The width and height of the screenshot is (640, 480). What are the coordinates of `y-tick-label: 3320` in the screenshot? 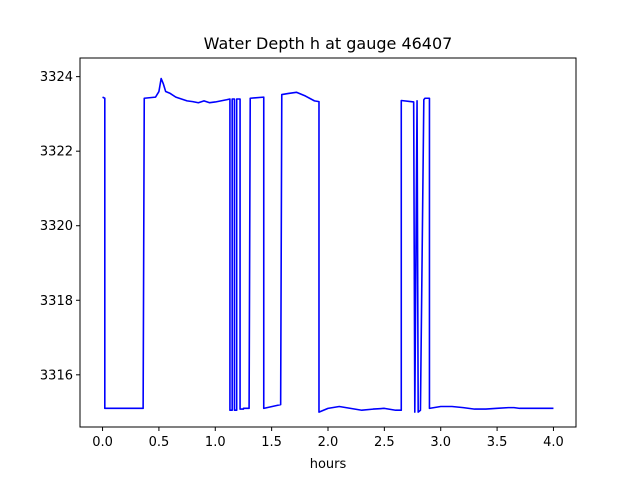 It's located at (56, 226).